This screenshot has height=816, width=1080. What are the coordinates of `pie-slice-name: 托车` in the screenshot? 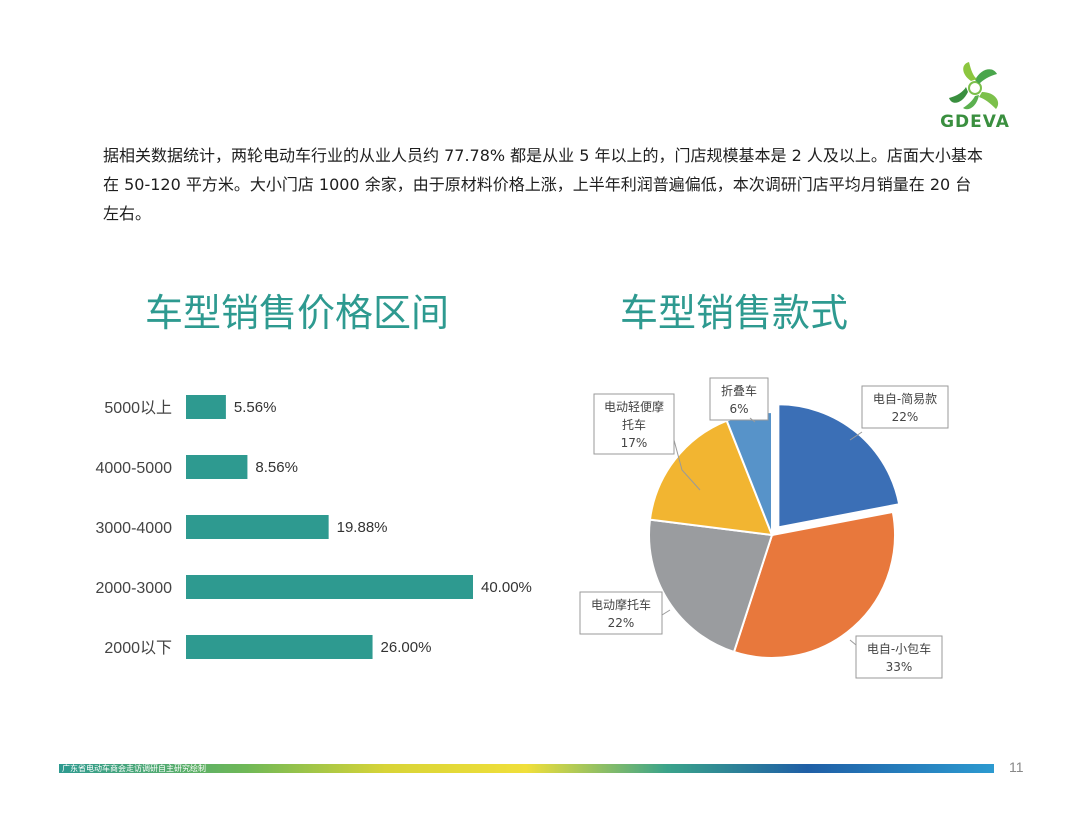 It's located at (634, 424).